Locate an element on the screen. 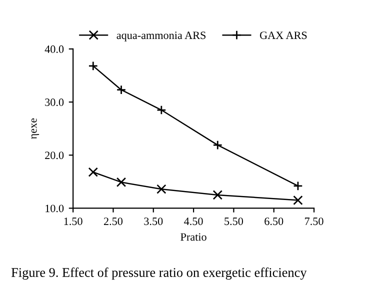 Image resolution: width=369 pixels, height=288 pixels. y-tick-label: 10.0 is located at coordinates (55, 208).